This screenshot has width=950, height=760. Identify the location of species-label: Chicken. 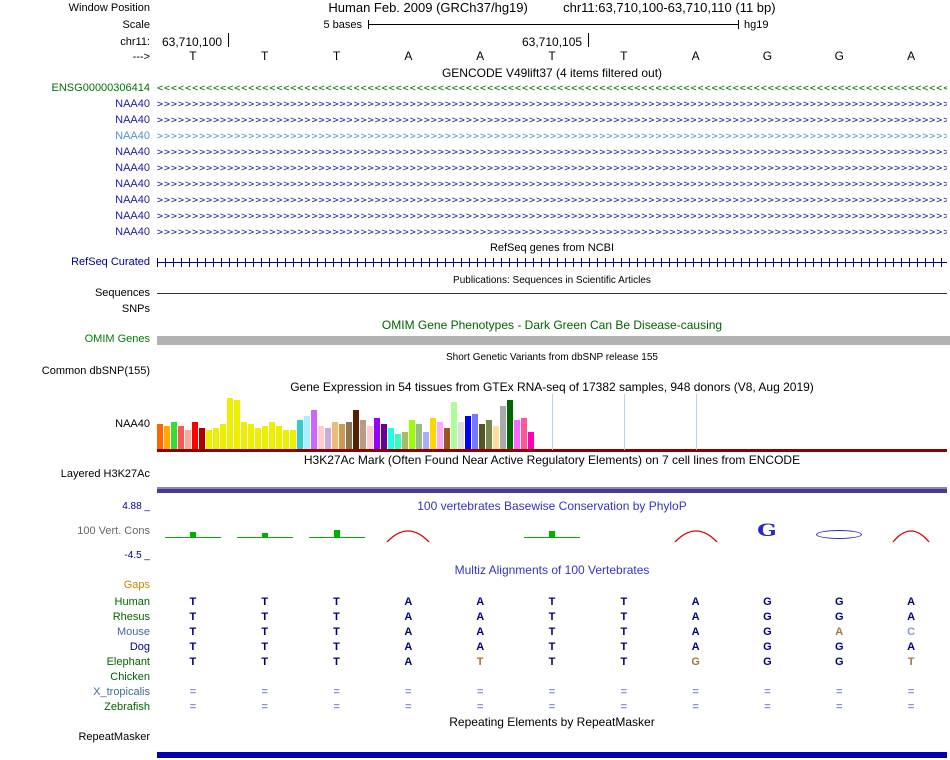
(130, 677).